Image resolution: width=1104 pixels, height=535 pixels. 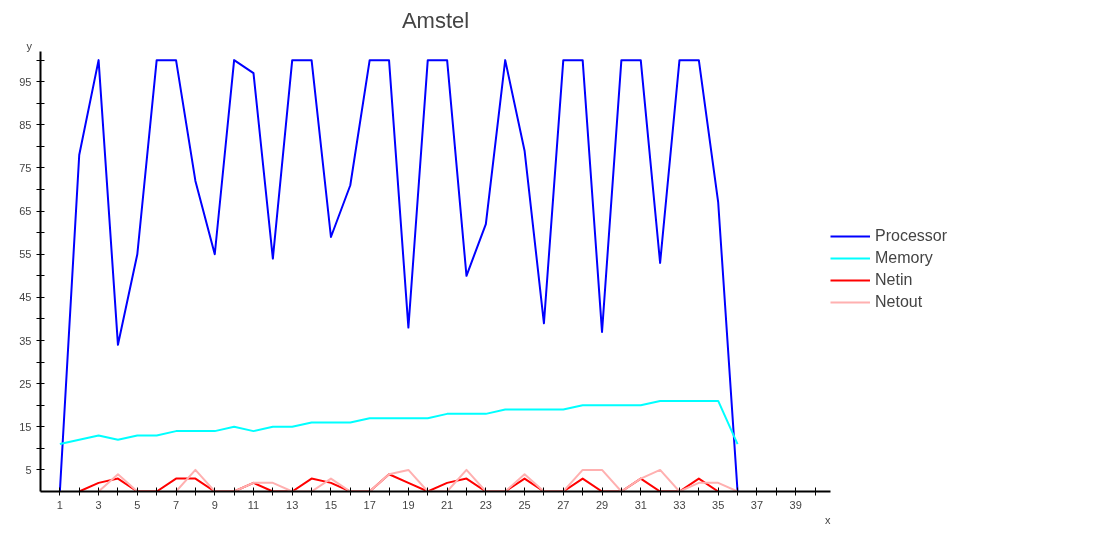 I want to click on x-tick-label: 3, so click(x=98, y=504).